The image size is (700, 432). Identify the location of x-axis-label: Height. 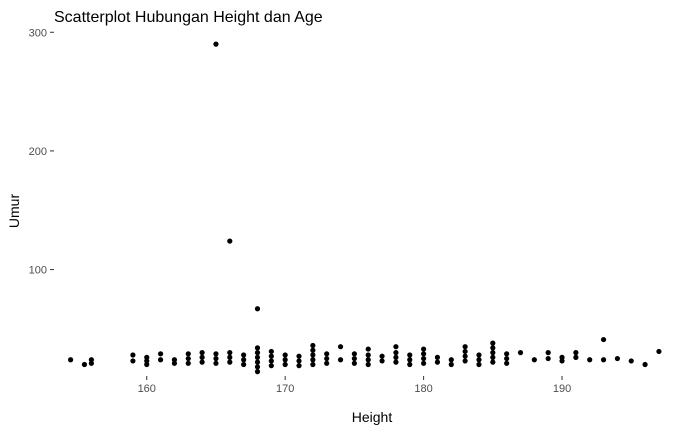
(372, 417).